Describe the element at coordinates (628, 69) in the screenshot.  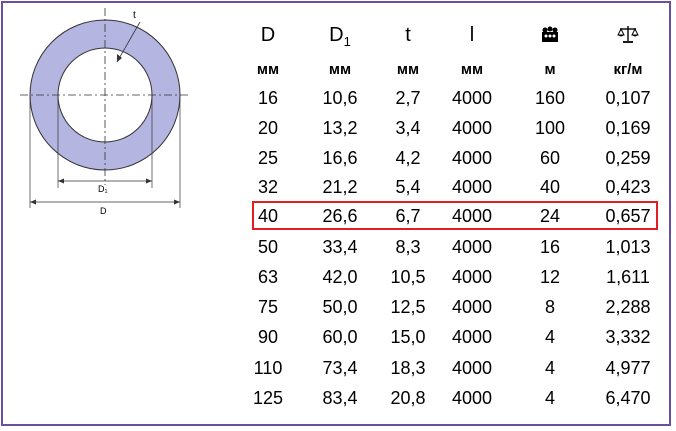
I see `unit-weight: кг/м` at that location.